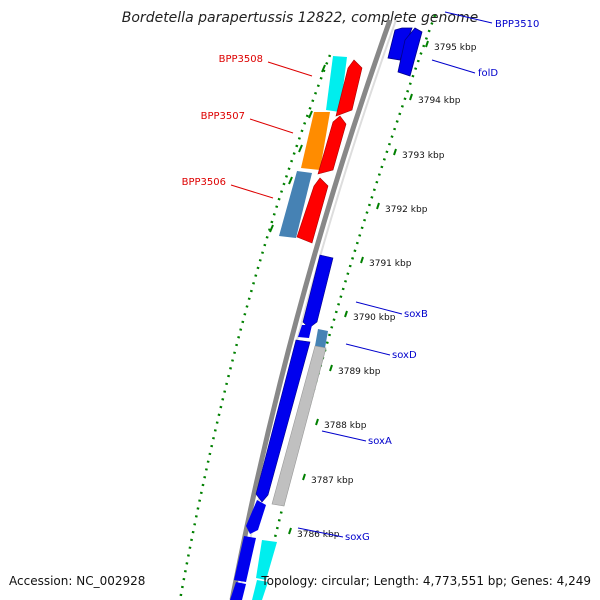 Image resolution: width=600 pixels, height=600 pixels. I want to click on gene-label-bpp3506: BPP3506, so click(204, 182).